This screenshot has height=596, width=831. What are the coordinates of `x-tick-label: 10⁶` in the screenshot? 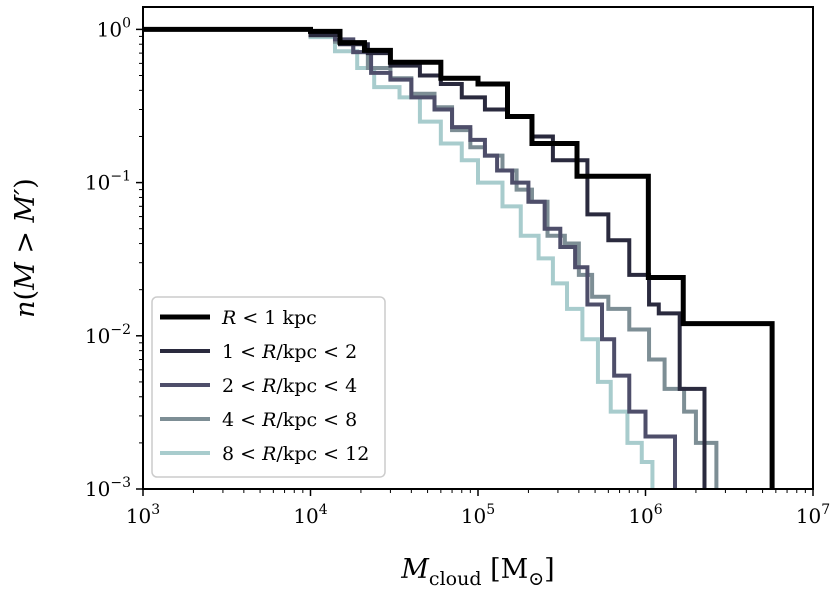 It's located at (645, 515).